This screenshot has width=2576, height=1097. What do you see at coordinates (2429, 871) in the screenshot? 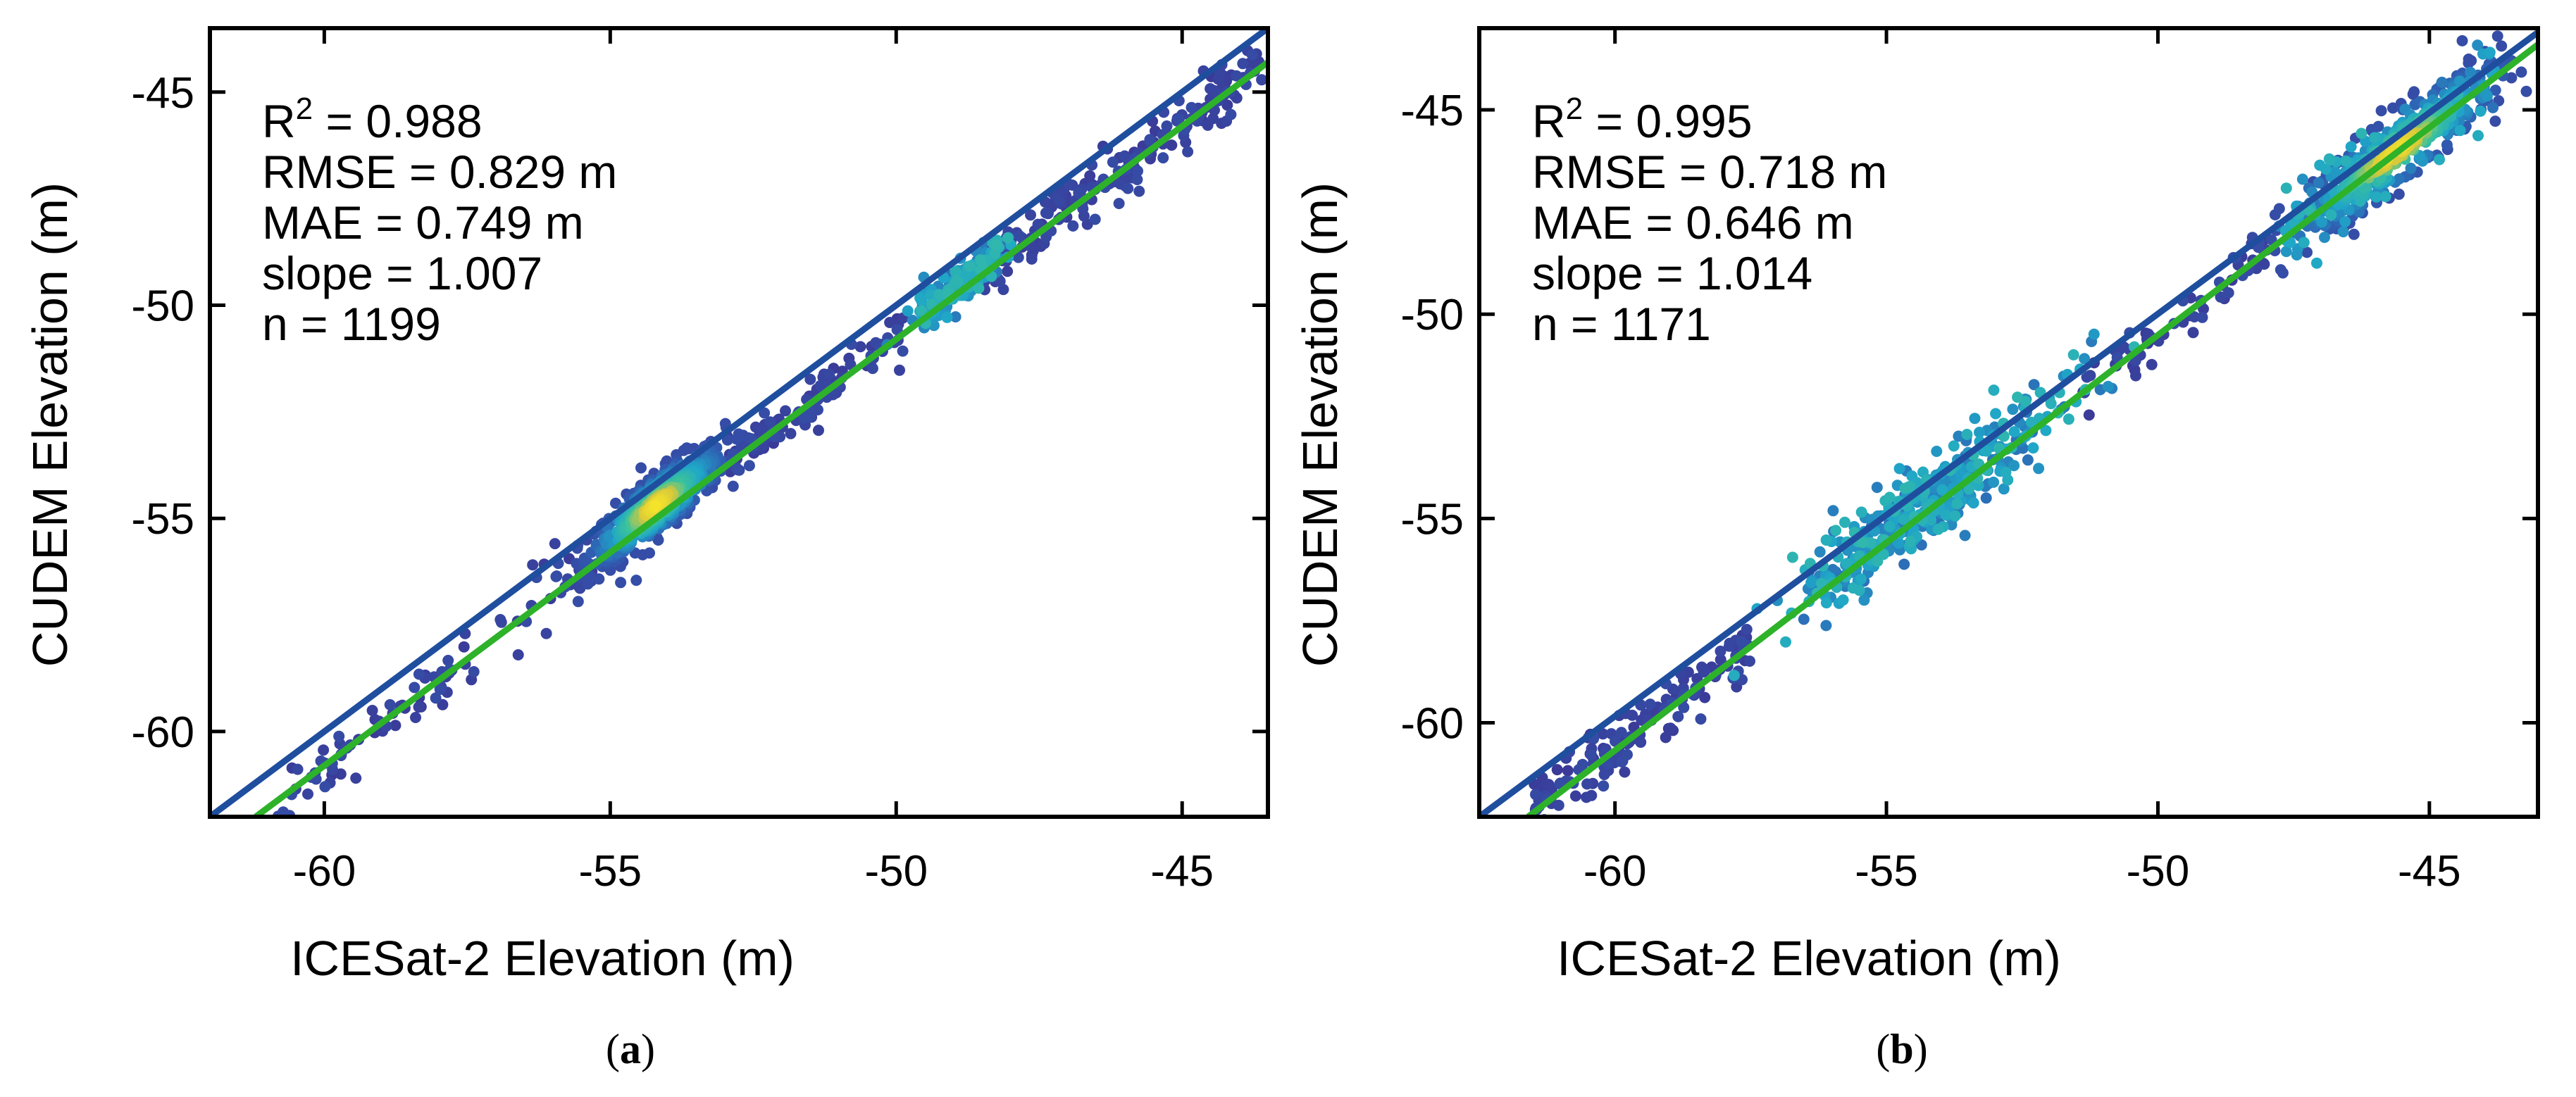
I see `x-tick-label-b-3: -45` at bounding box center [2429, 871].